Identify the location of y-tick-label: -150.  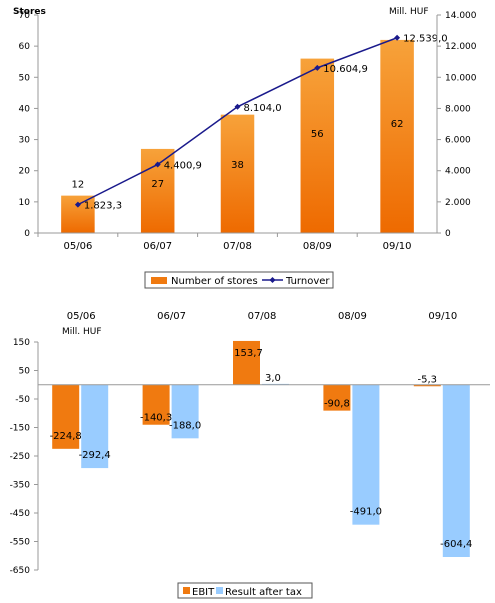
(20, 429).